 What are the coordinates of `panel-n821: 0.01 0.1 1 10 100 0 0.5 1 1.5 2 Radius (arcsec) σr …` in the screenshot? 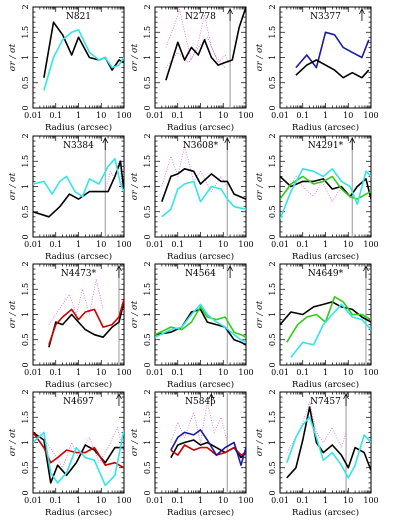 It's located at (70, 68).